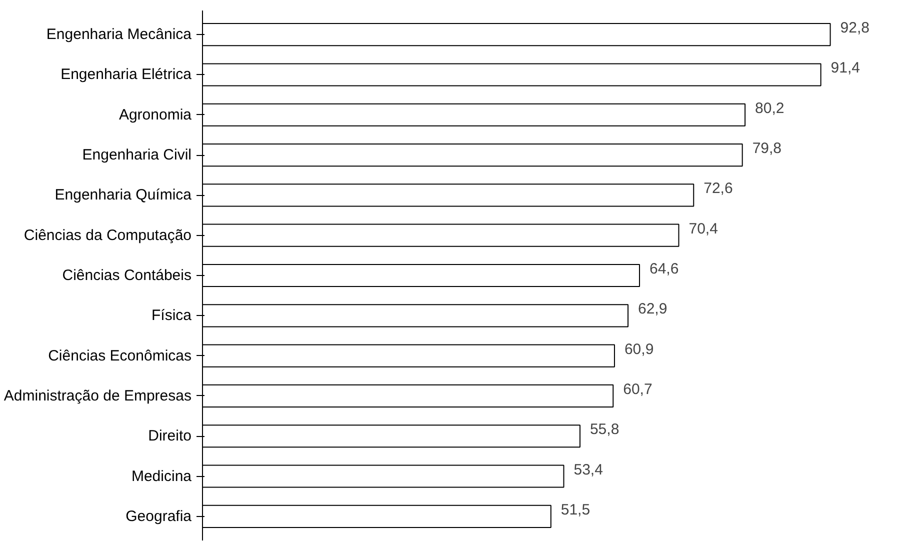 The image size is (914, 554). What do you see at coordinates (159, 516) in the screenshot?
I see `y-tick-label: Geografia` at bounding box center [159, 516].